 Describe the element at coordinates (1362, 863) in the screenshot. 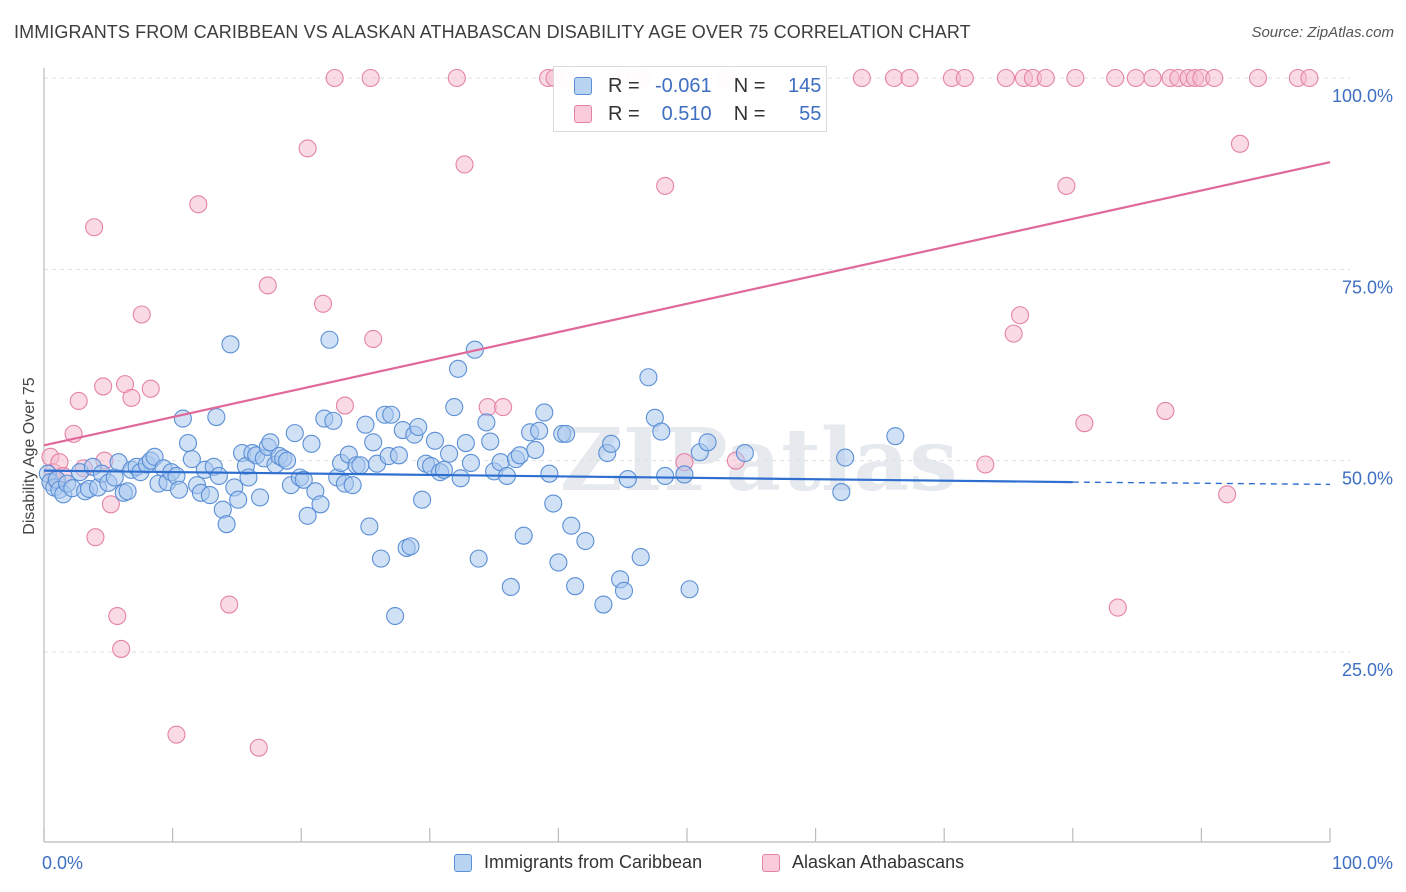

I see `x-tick-label: 100.0%` at that location.